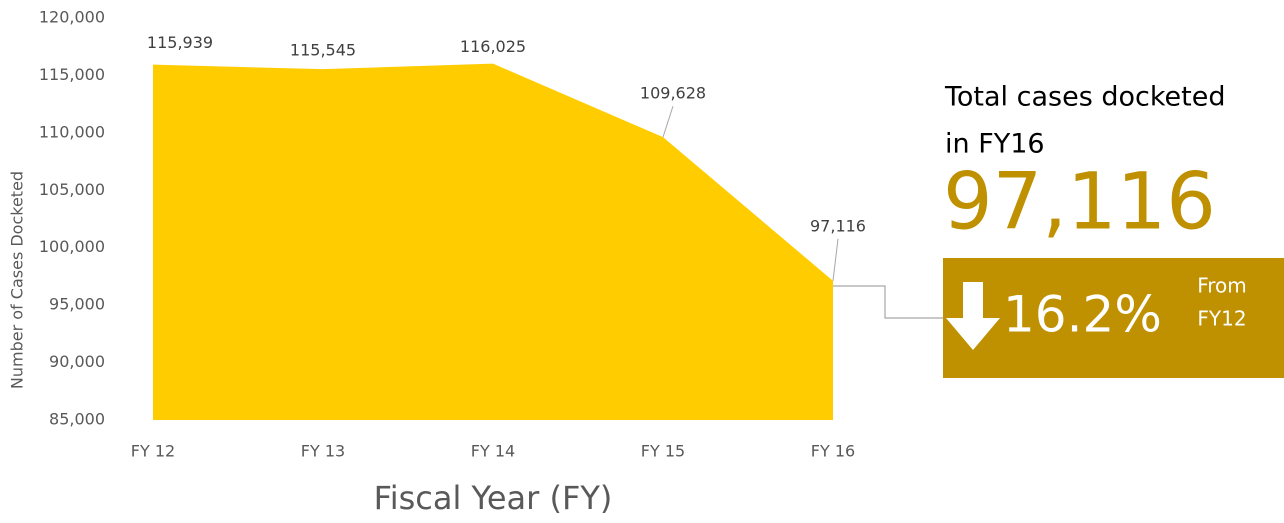  What do you see at coordinates (323, 50) in the screenshot?
I see `data-label: 115,545` at bounding box center [323, 50].